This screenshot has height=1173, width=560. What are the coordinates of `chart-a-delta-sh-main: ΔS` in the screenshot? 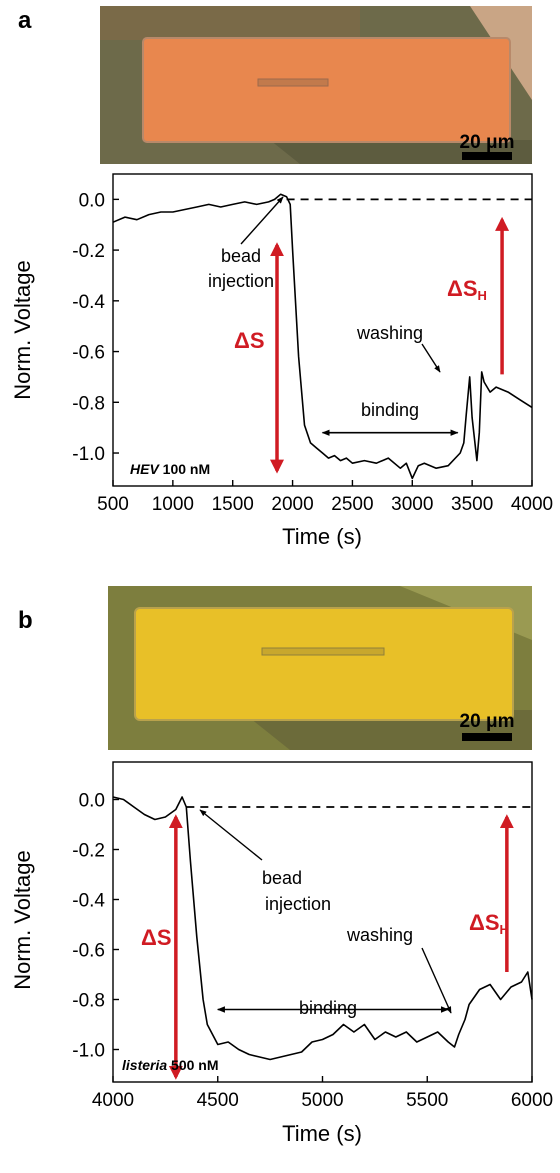 It's located at (462, 288).